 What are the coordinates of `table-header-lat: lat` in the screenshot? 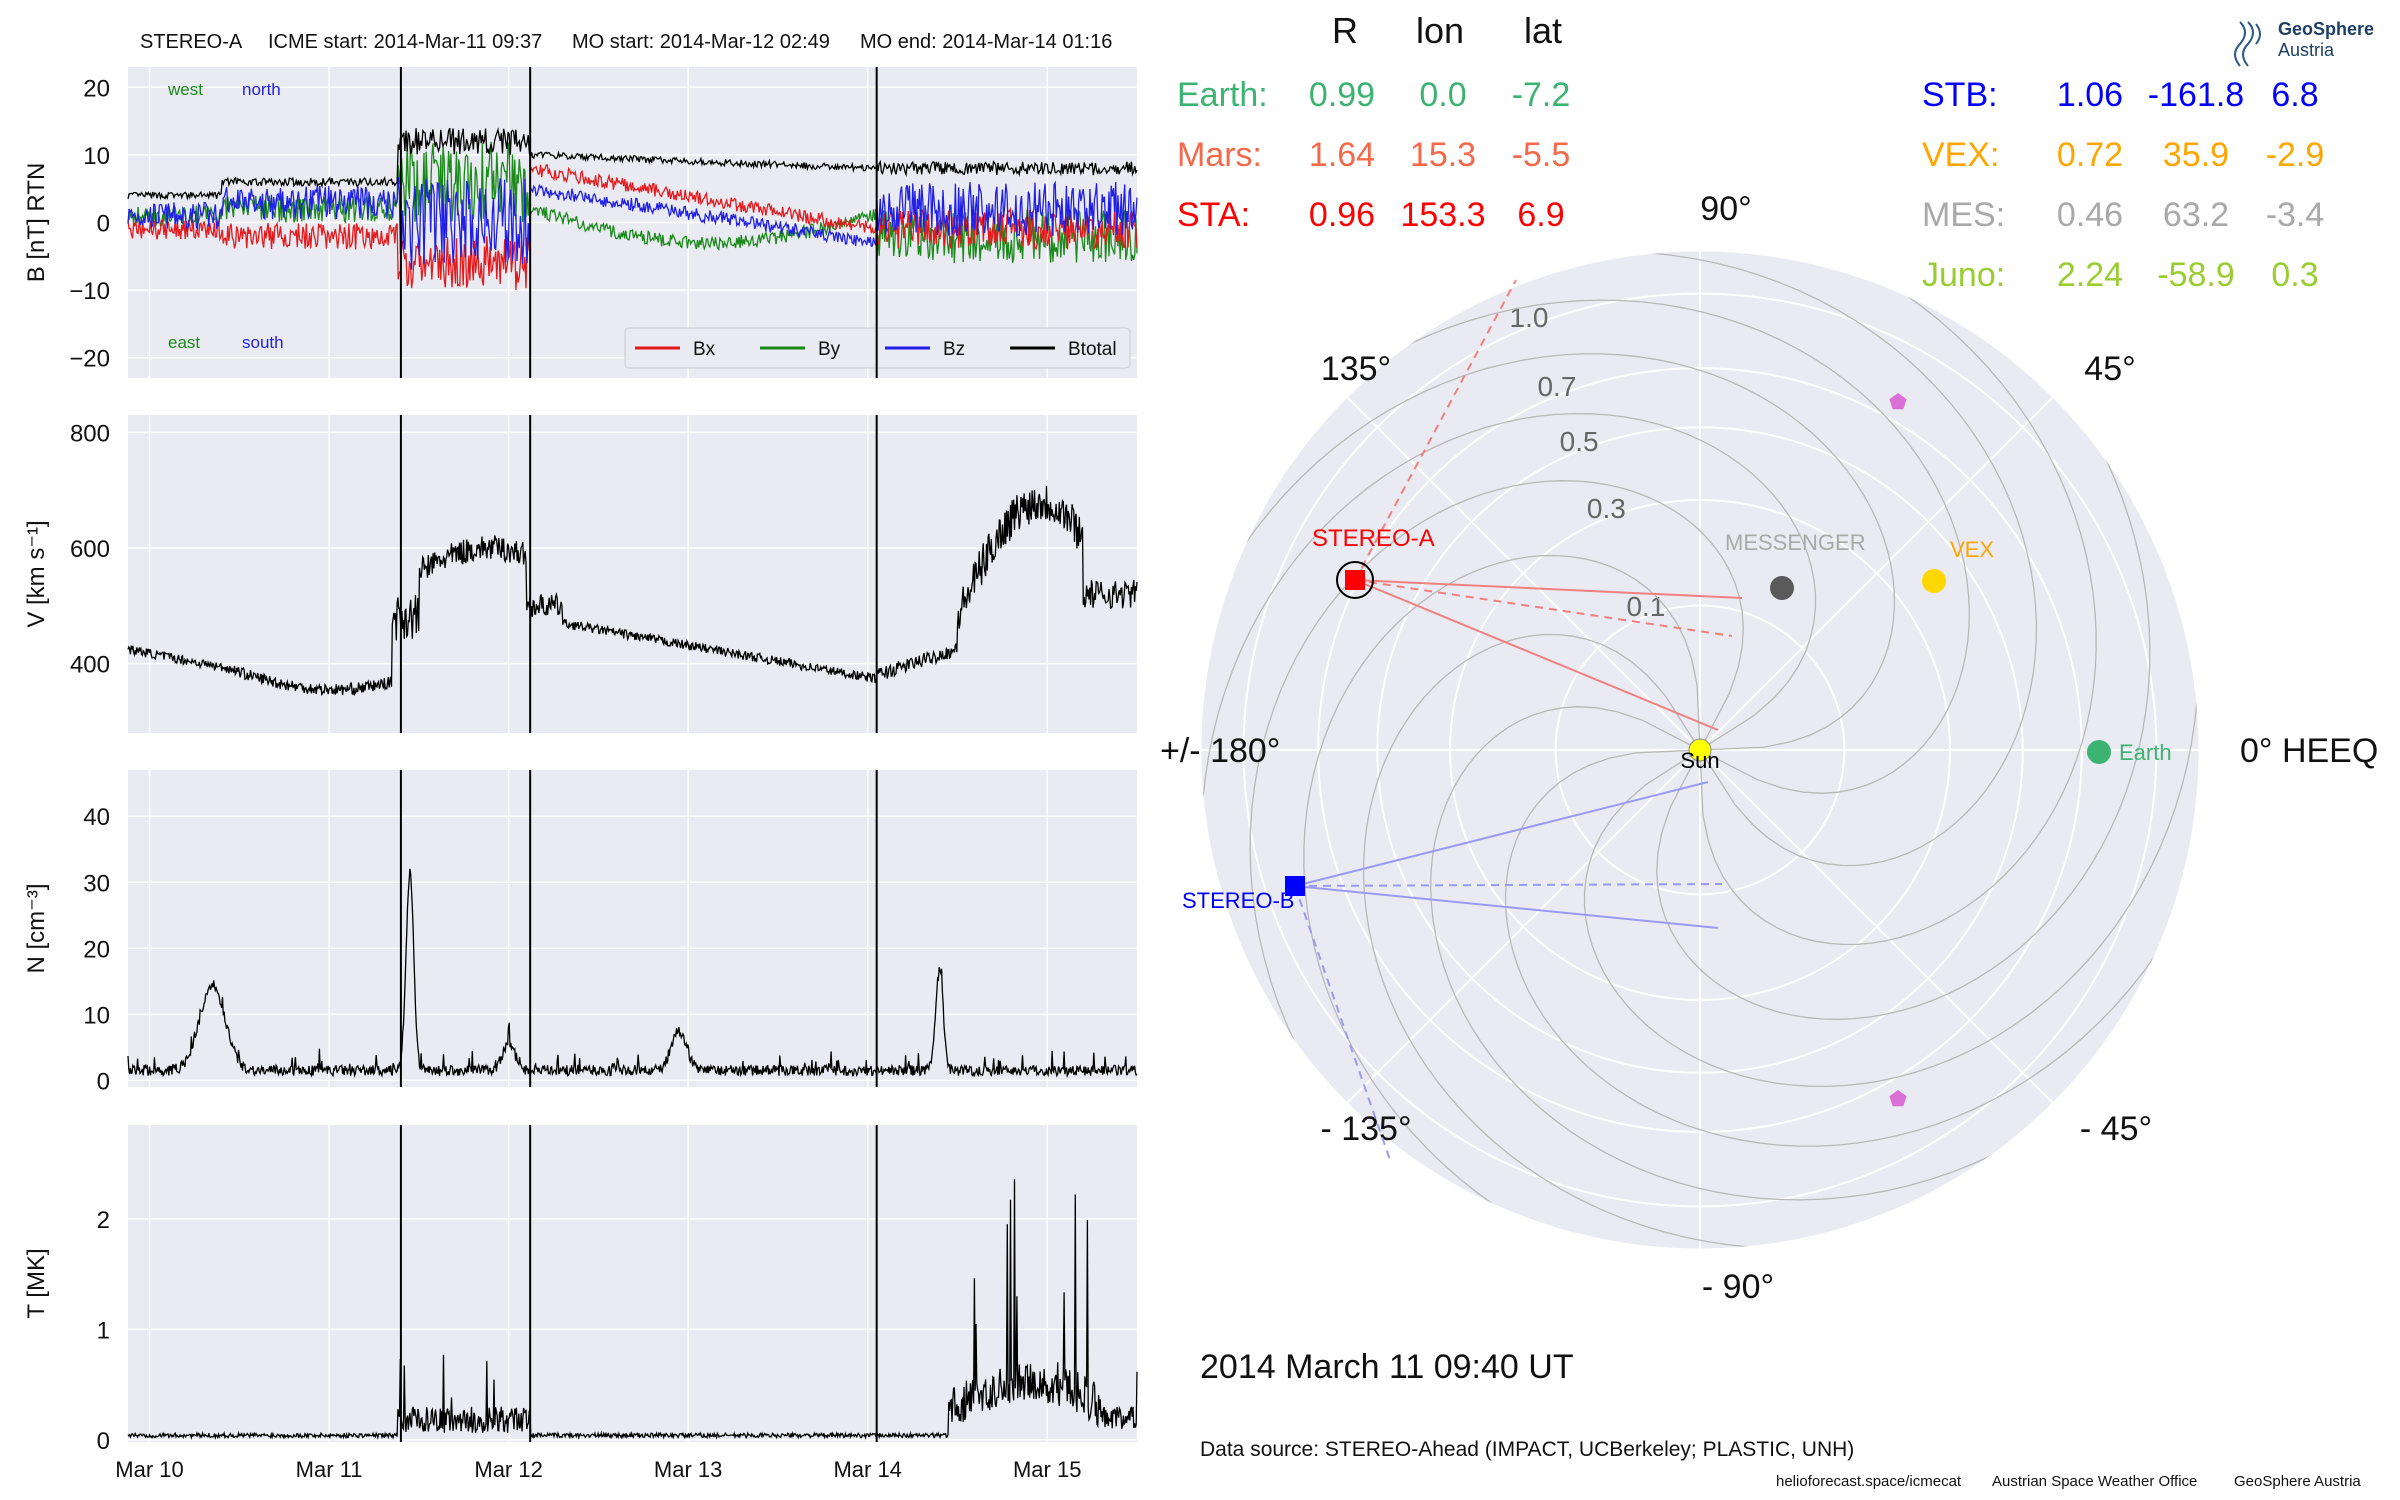 It's located at (1543, 30).